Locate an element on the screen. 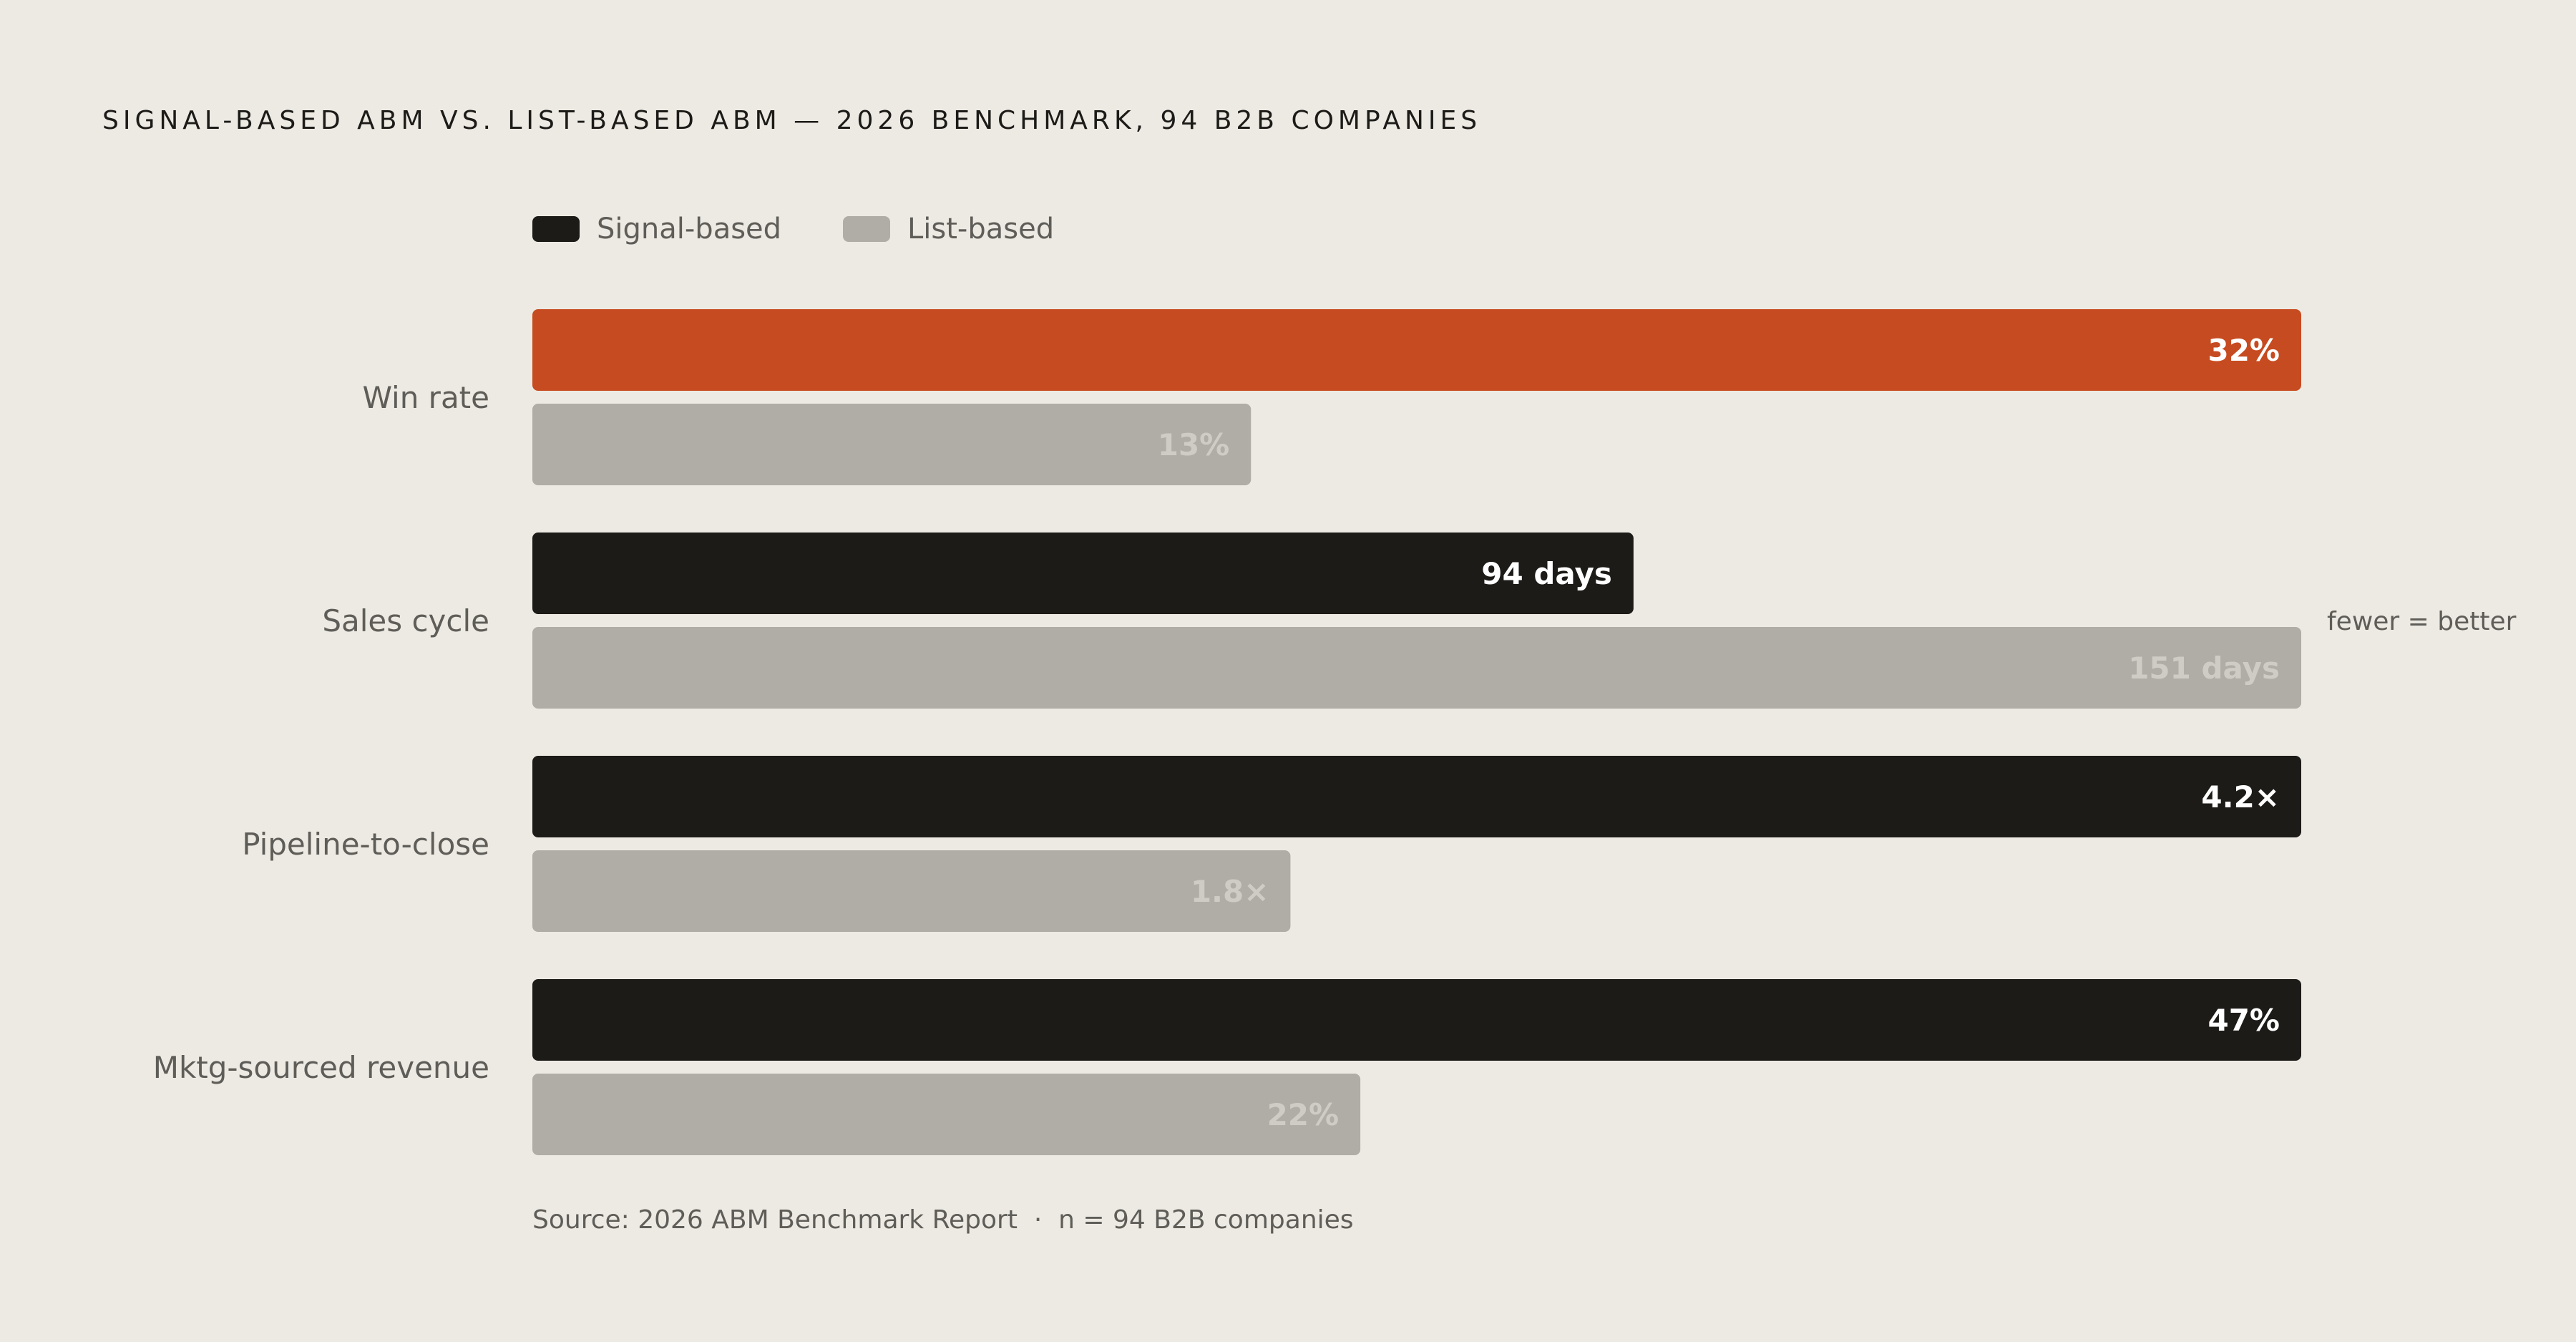 The width and height of the screenshot is (2576, 1342). legend-label-list: List-based is located at coordinates (981, 229).